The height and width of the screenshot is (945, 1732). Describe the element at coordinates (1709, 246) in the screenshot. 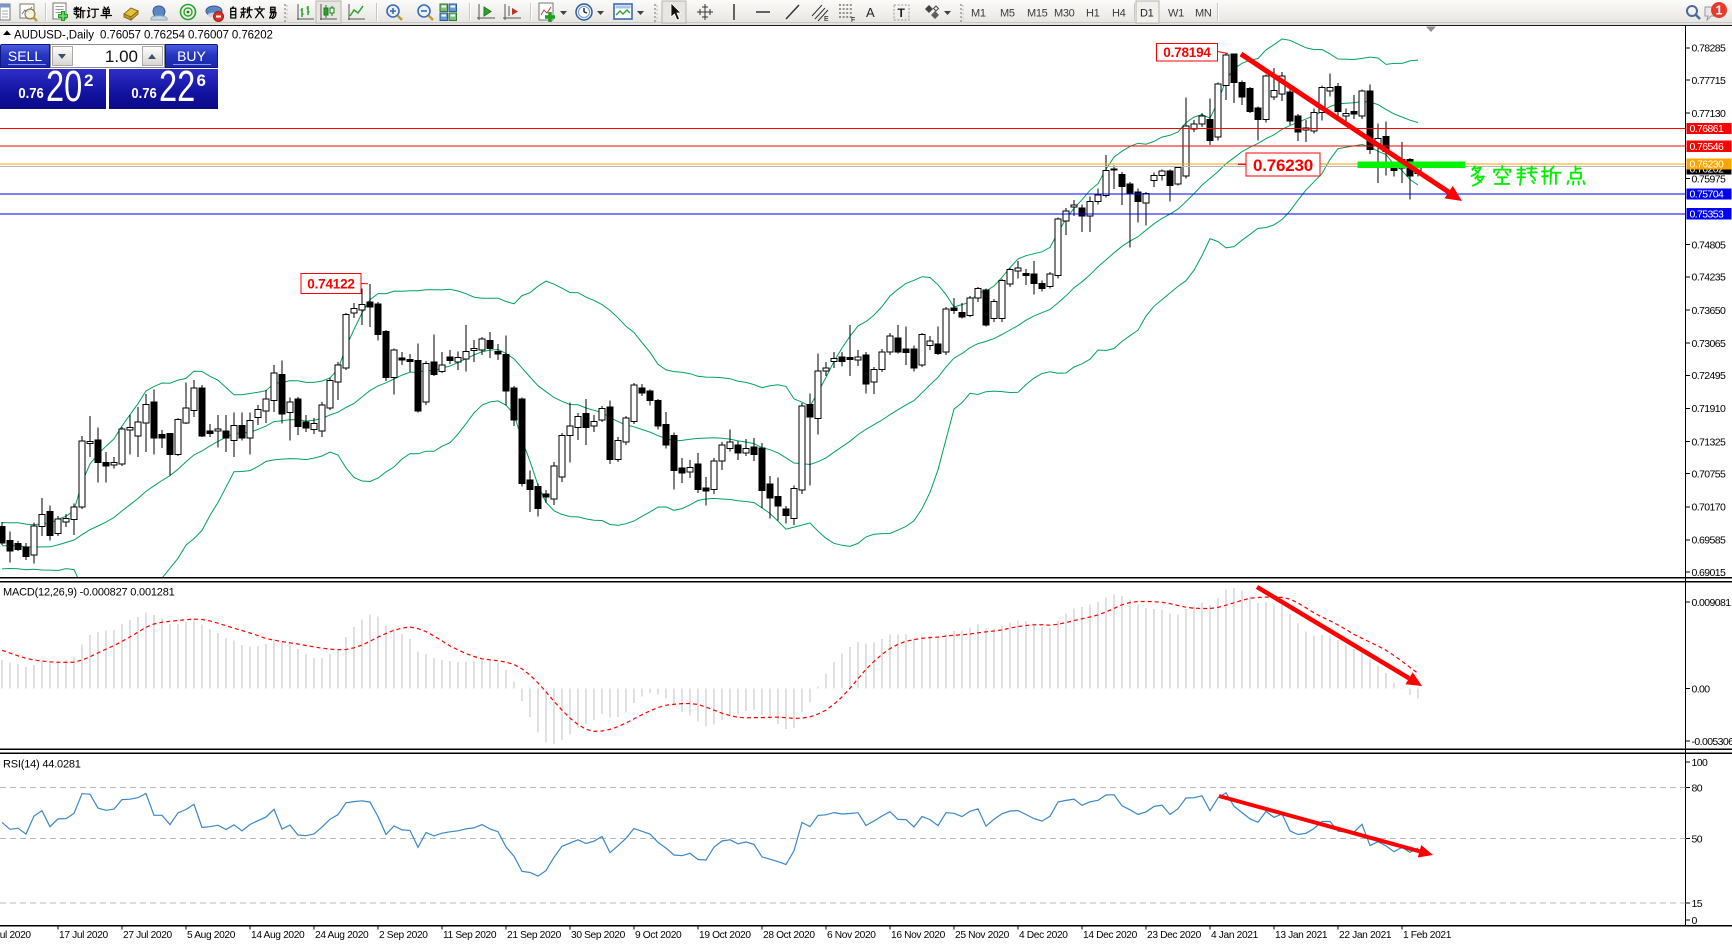

I see `svg-text: 0.74805` at that location.